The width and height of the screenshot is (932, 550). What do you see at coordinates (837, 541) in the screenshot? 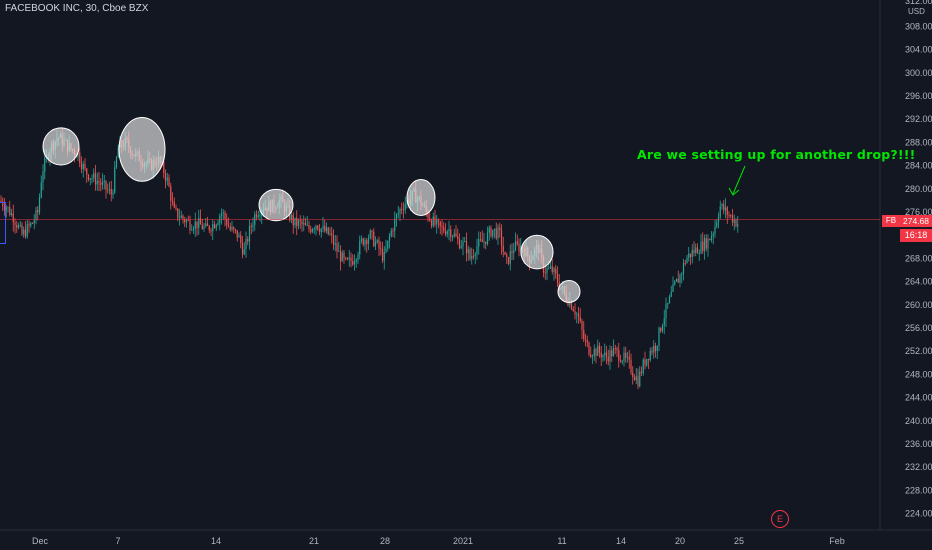
I see `time-tick-label: Feb` at bounding box center [837, 541].